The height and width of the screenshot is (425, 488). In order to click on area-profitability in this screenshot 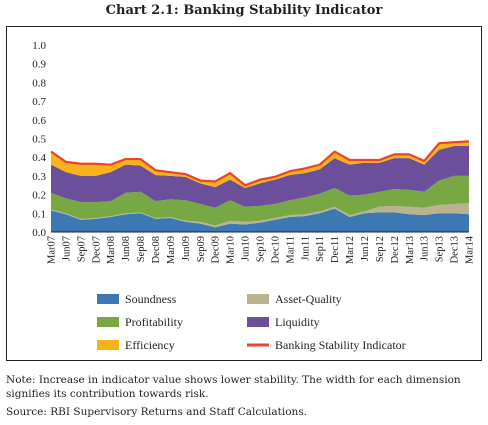, I will do `click(260, 200)`.